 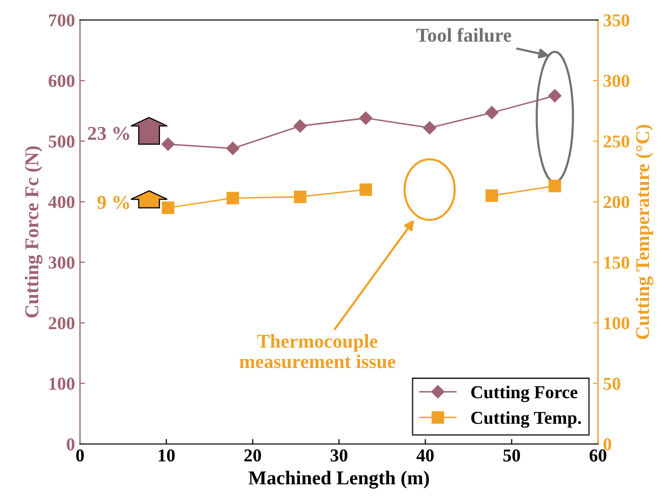 I want to click on y-axis-title: Cutting Force Fc (N), so click(x=33, y=232).